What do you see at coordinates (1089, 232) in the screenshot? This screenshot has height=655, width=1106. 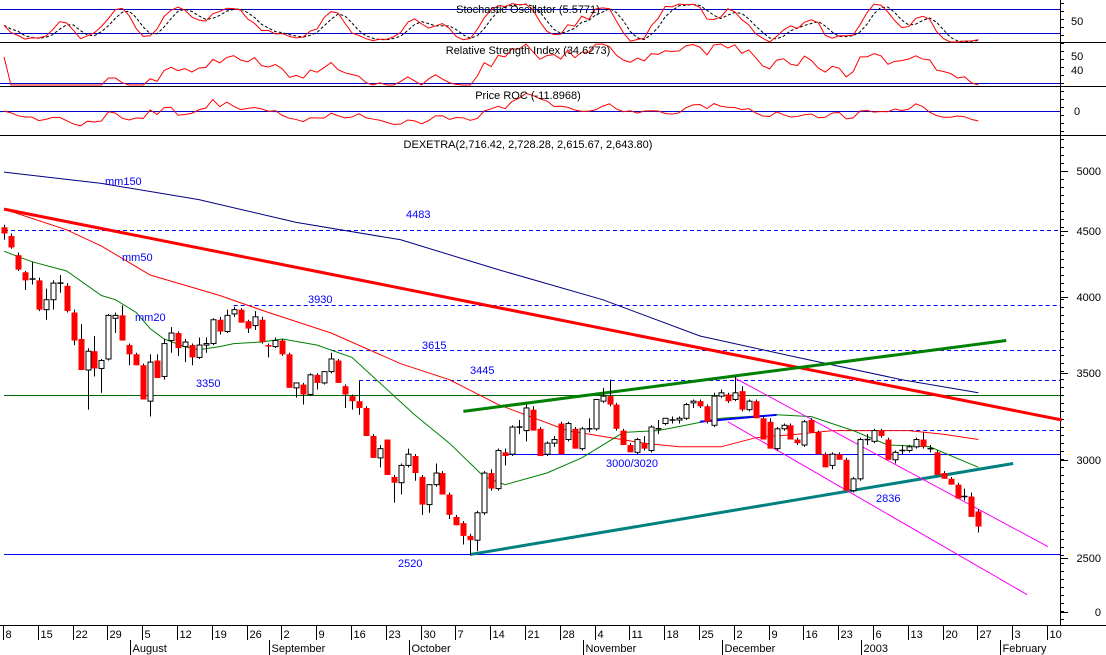 I see `price-axis-label: 4500` at bounding box center [1089, 232].